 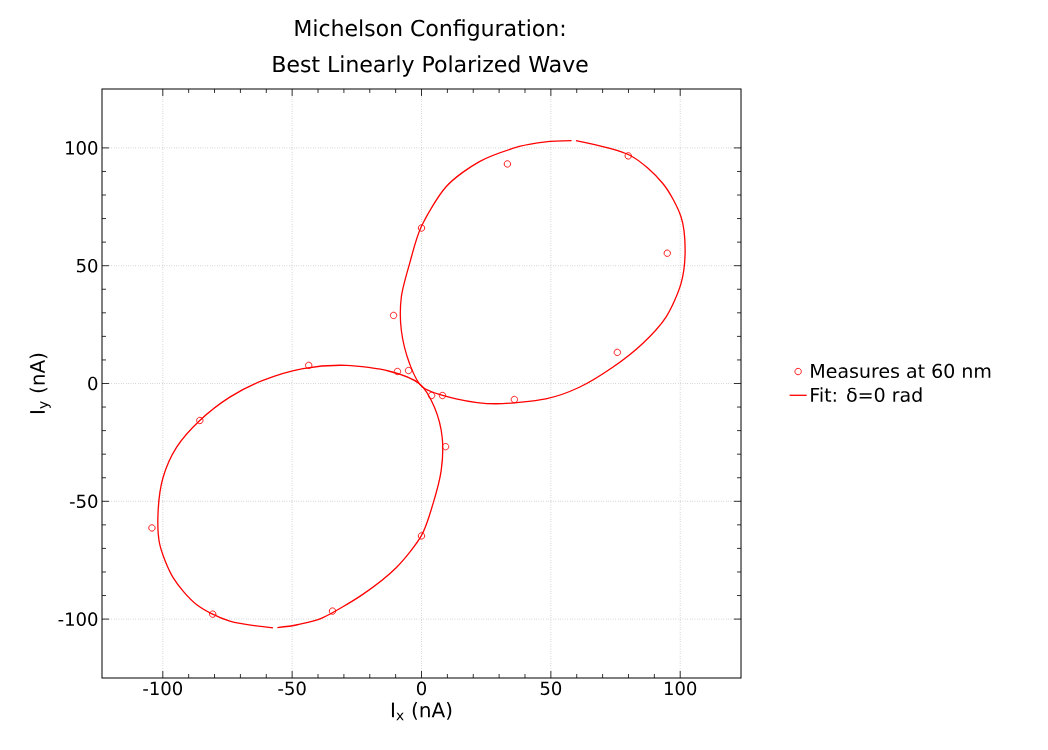 I want to click on y-tick-label: 100, so click(x=82, y=148).